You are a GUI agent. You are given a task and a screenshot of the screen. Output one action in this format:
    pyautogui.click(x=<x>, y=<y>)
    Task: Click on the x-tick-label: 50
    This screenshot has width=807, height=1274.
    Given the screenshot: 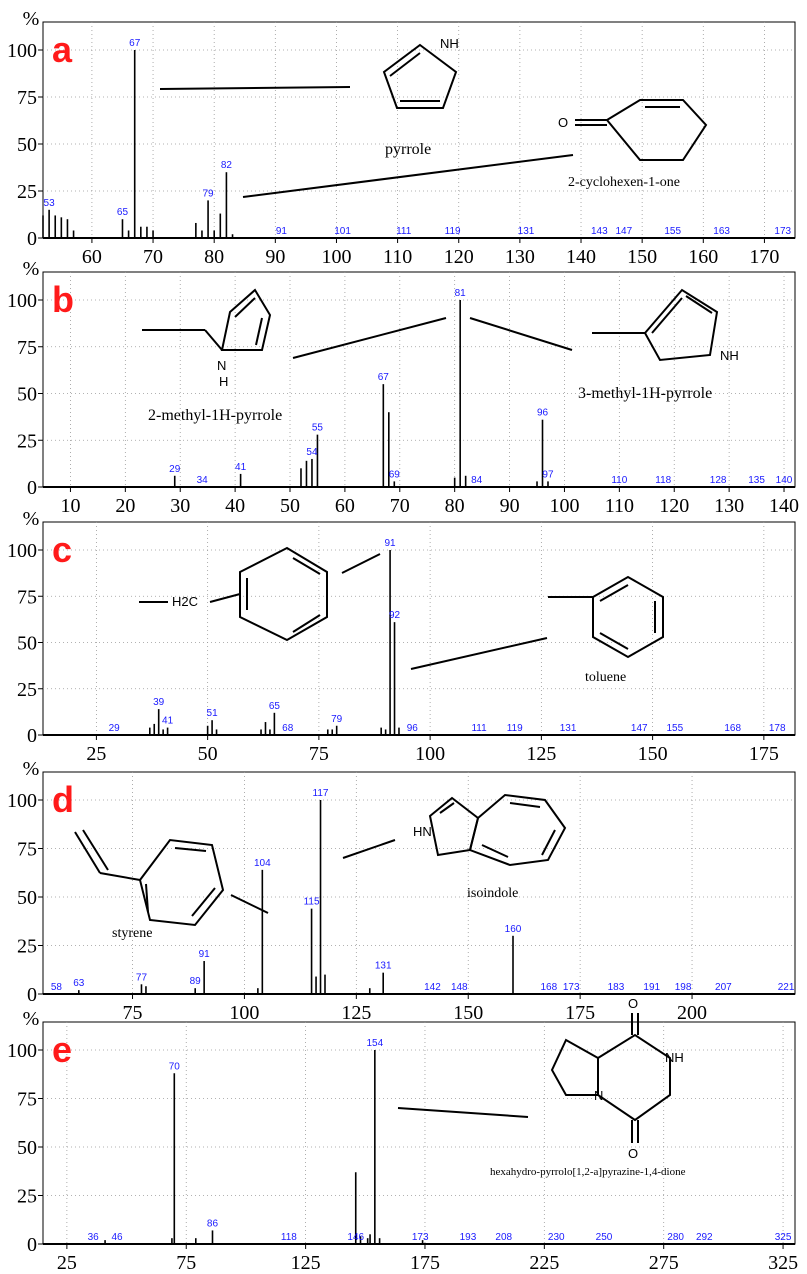 What is the action you would take?
    pyautogui.click(x=208, y=754)
    